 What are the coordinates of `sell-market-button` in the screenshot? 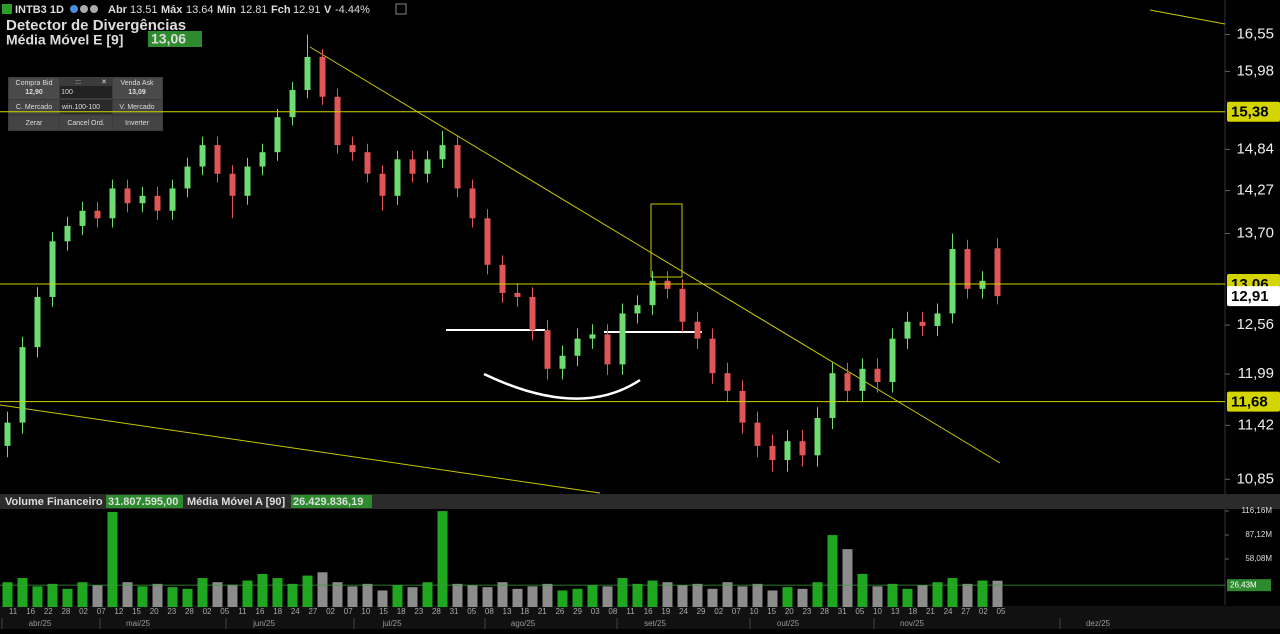 It's located at (137, 107).